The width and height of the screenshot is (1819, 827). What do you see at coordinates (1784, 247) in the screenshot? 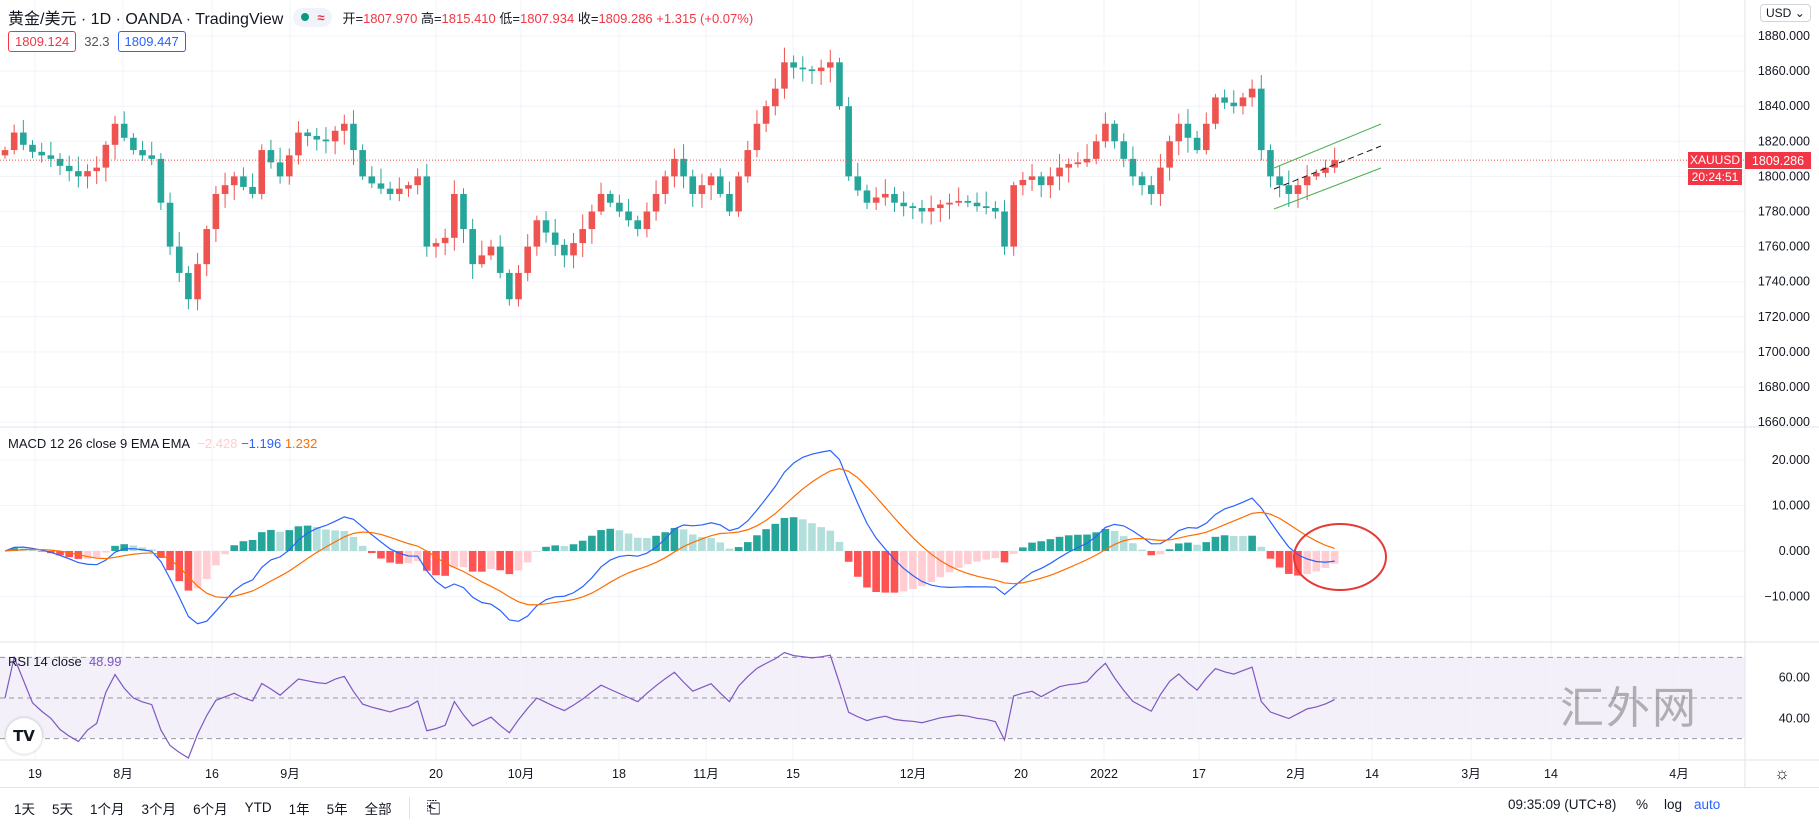
I see `price-tick: 1760.000` at bounding box center [1784, 247].